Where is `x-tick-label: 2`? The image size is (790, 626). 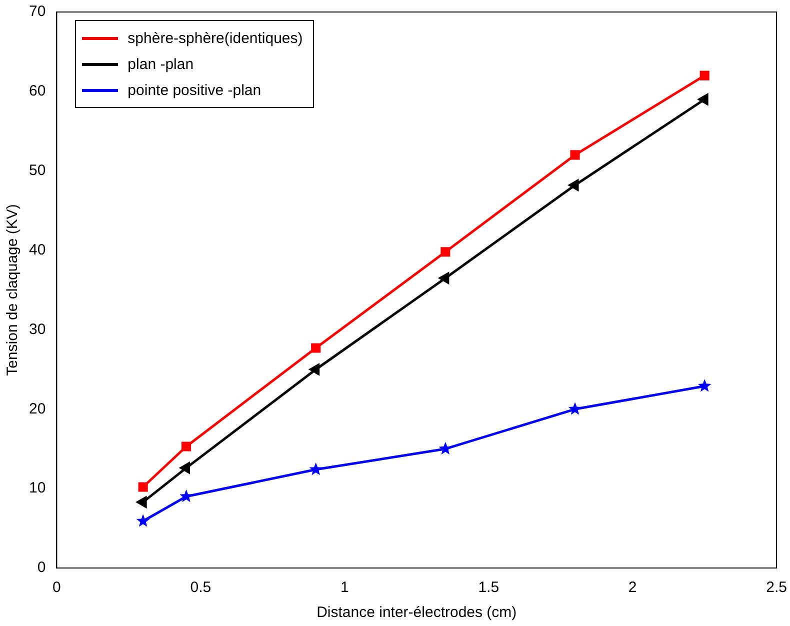 x-tick-label: 2 is located at coordinates (632, 587).